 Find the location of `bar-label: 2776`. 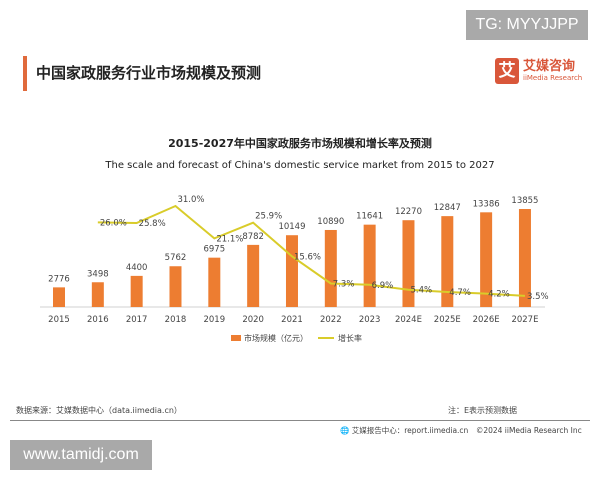

bar-label: 2776 is located at coordinates (59, 279).